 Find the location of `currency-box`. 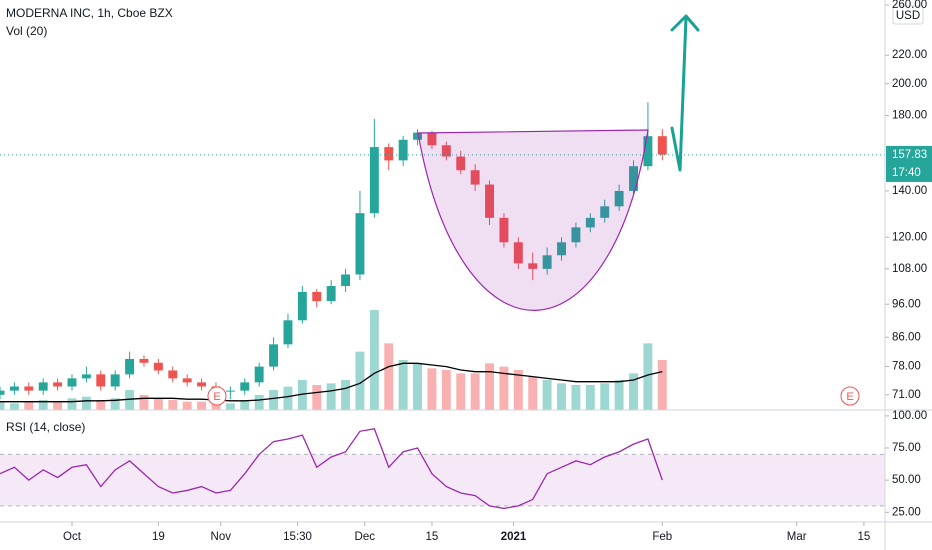

currency-box is located at coordinates (908, 15).